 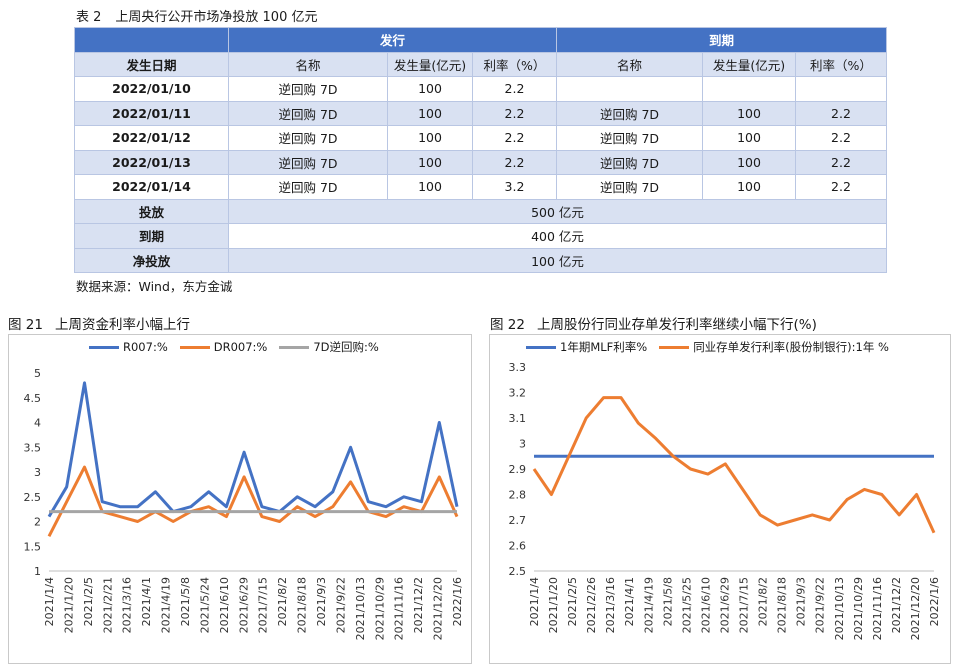 I want to click on summary-value: 400 亿元, so click(x=557, y=236).